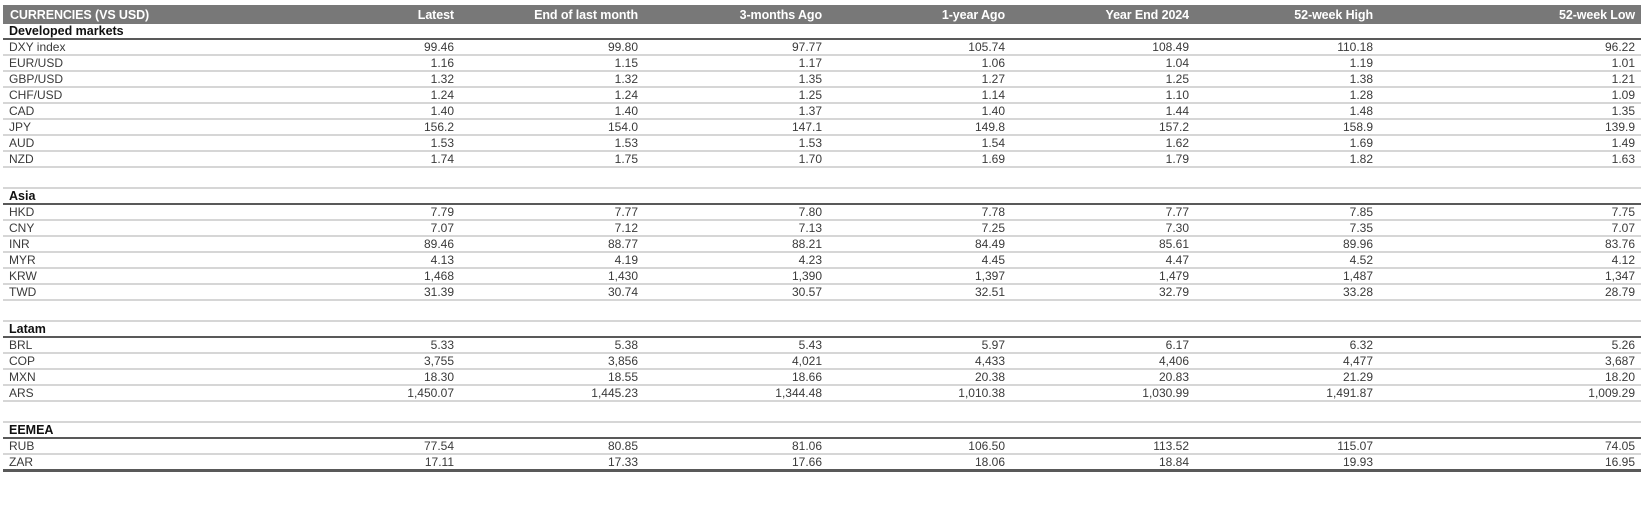 The height and width of the screenshot is (528, 1645). Describe the element at coordinates (1099, 377) in the screenshot. I see `cell-value: 20.83` at that location.